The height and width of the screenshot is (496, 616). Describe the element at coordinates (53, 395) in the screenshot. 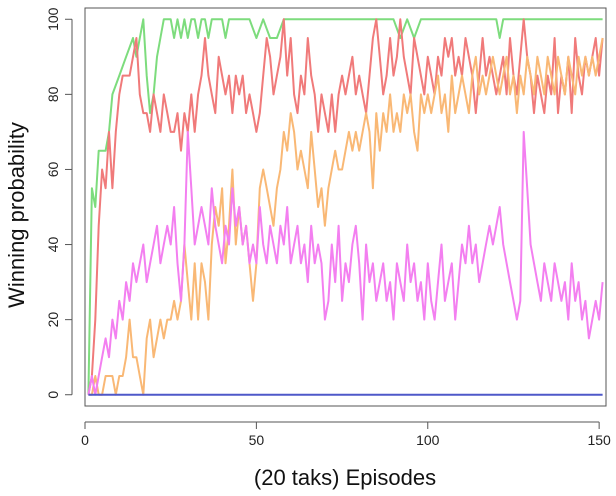

I see `y-tick-label: 0` at that location.